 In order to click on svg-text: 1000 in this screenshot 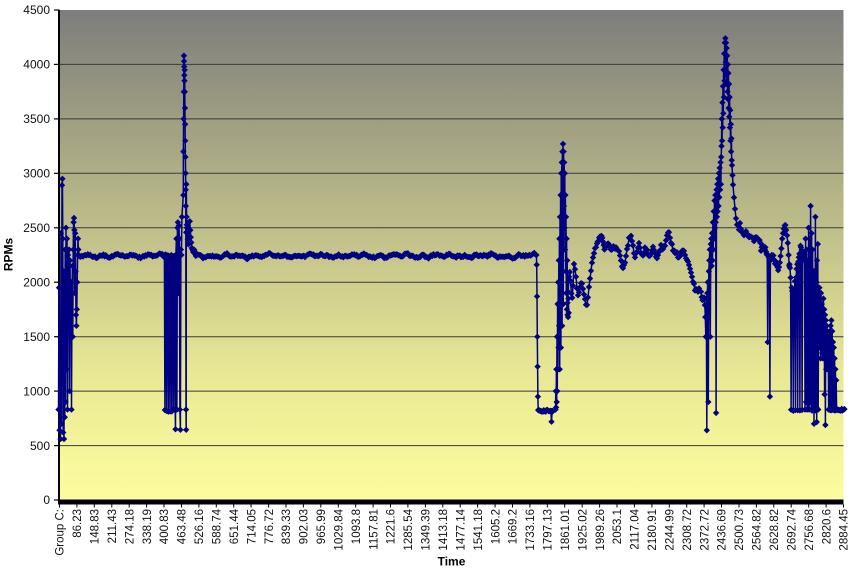, I will do `click(36, 391)`.